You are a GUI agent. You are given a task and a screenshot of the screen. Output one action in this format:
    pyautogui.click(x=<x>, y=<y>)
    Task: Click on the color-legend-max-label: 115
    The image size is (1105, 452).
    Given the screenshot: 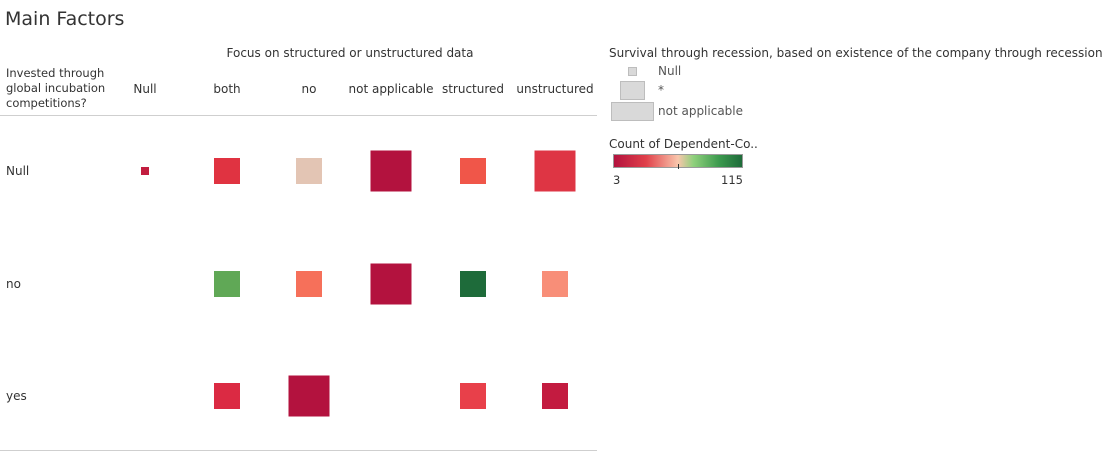 What is the action you would take?
    pyautogui.click(x=732, y=180)
    